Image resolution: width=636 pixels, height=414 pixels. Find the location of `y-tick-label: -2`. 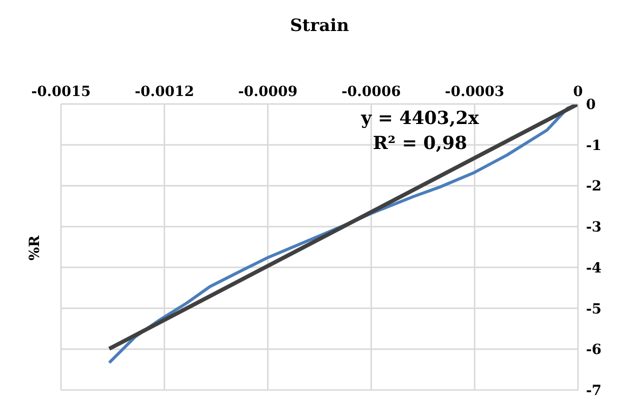

y-tick-label: -2 is located at coordinates (594, 186).